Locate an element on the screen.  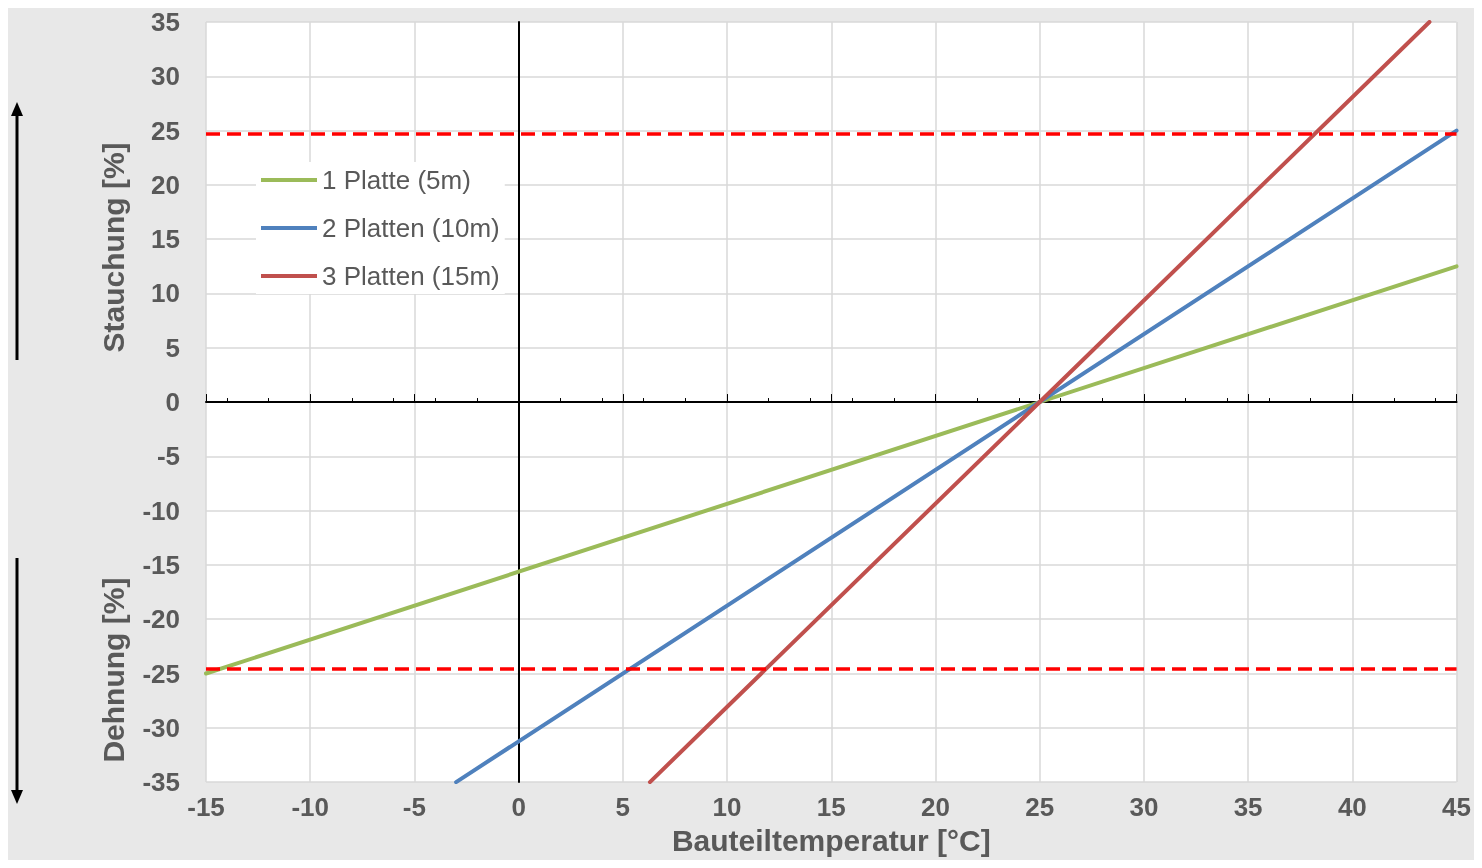
x-tick-label: 0 is located at coordinates (518, 807).